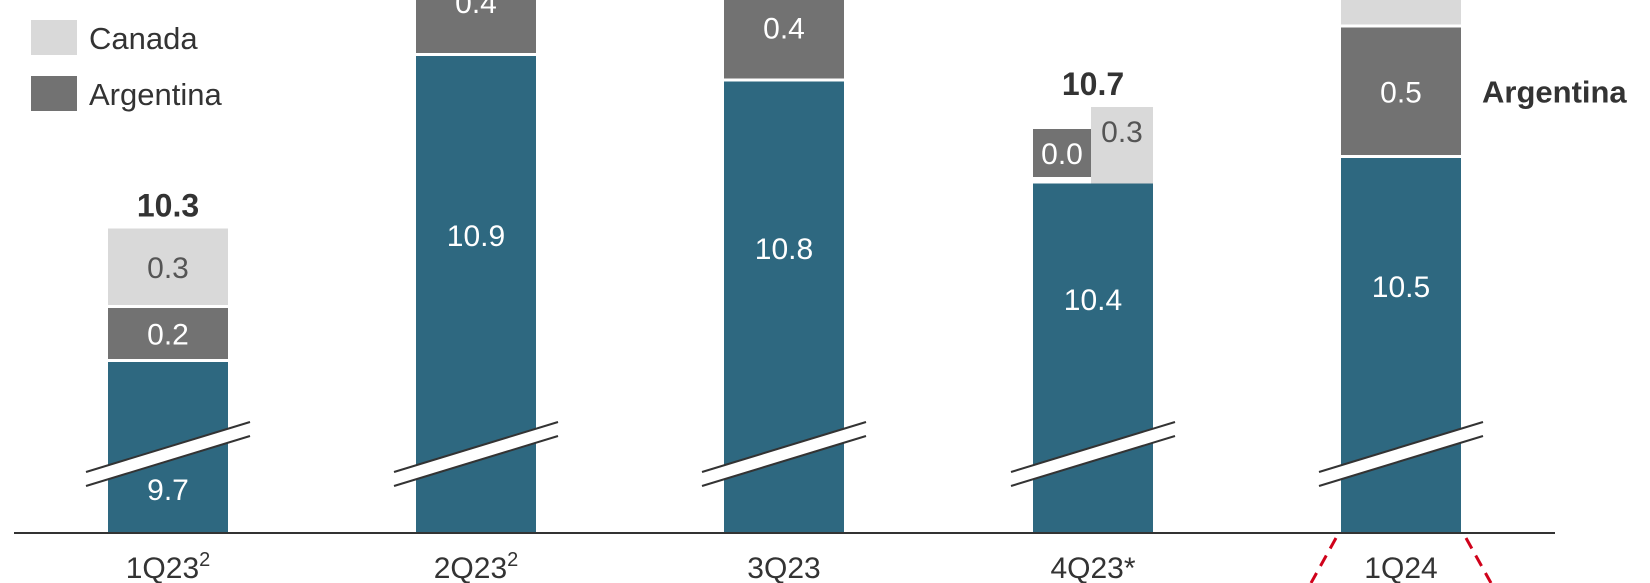  What do you see at coordinates (784, 249) in the screenshot?
I see `label-base-3q23: 10.8` at bounding box center [784, 249].